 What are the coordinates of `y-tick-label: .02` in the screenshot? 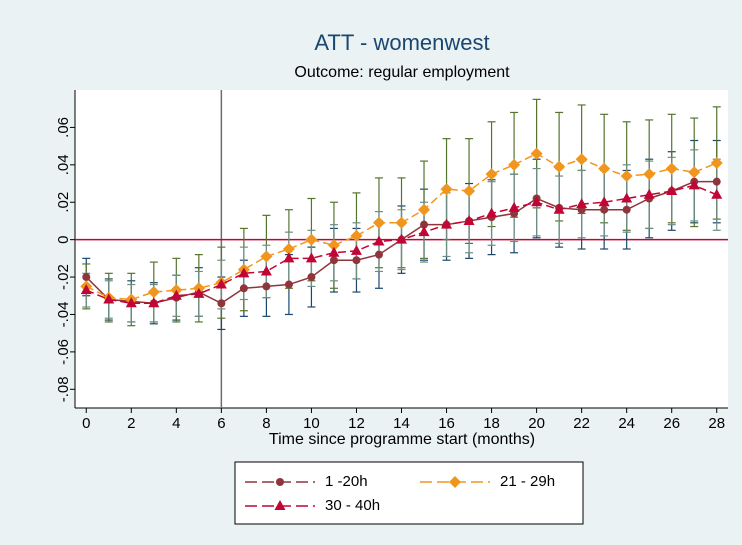 It's located at (63, 202).